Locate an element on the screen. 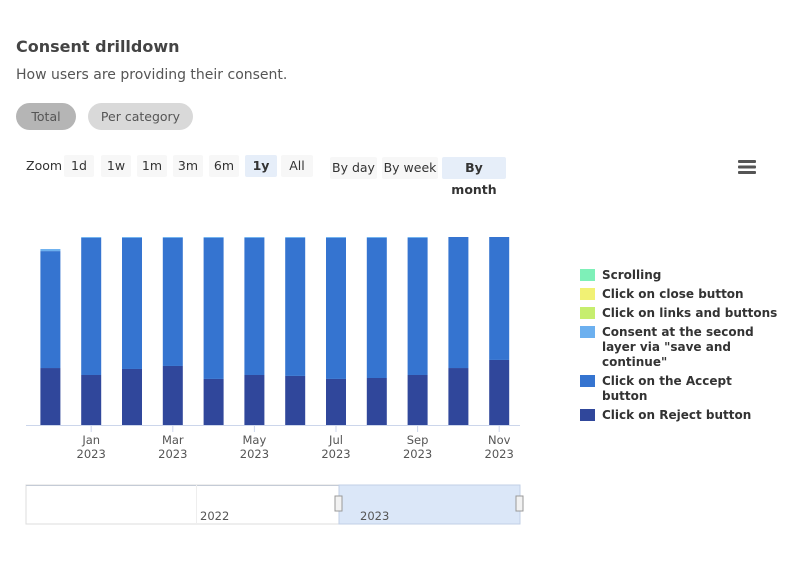 This screenshot has width=790, height=572. zoom-button: 1d is located at coordinates (79, 166).